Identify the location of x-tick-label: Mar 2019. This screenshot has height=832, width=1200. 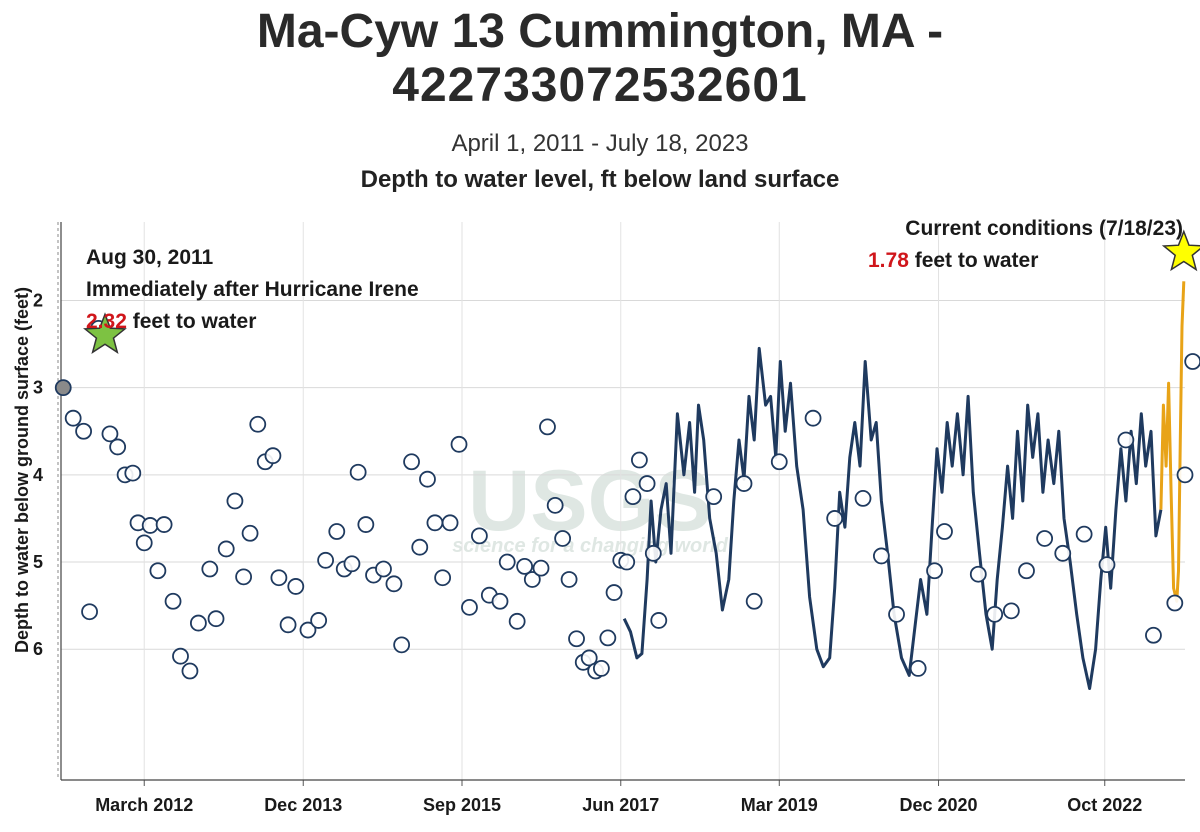
(779, 805).